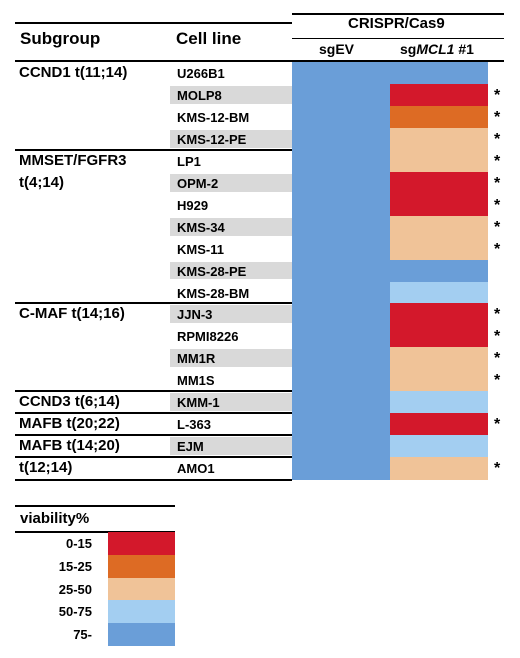 This screenshot has width=520, height=658. What do you see at coordinates (75, 589) in the screenshot?
I see `legend-label: 25-50` at bounding box center [75, 589].